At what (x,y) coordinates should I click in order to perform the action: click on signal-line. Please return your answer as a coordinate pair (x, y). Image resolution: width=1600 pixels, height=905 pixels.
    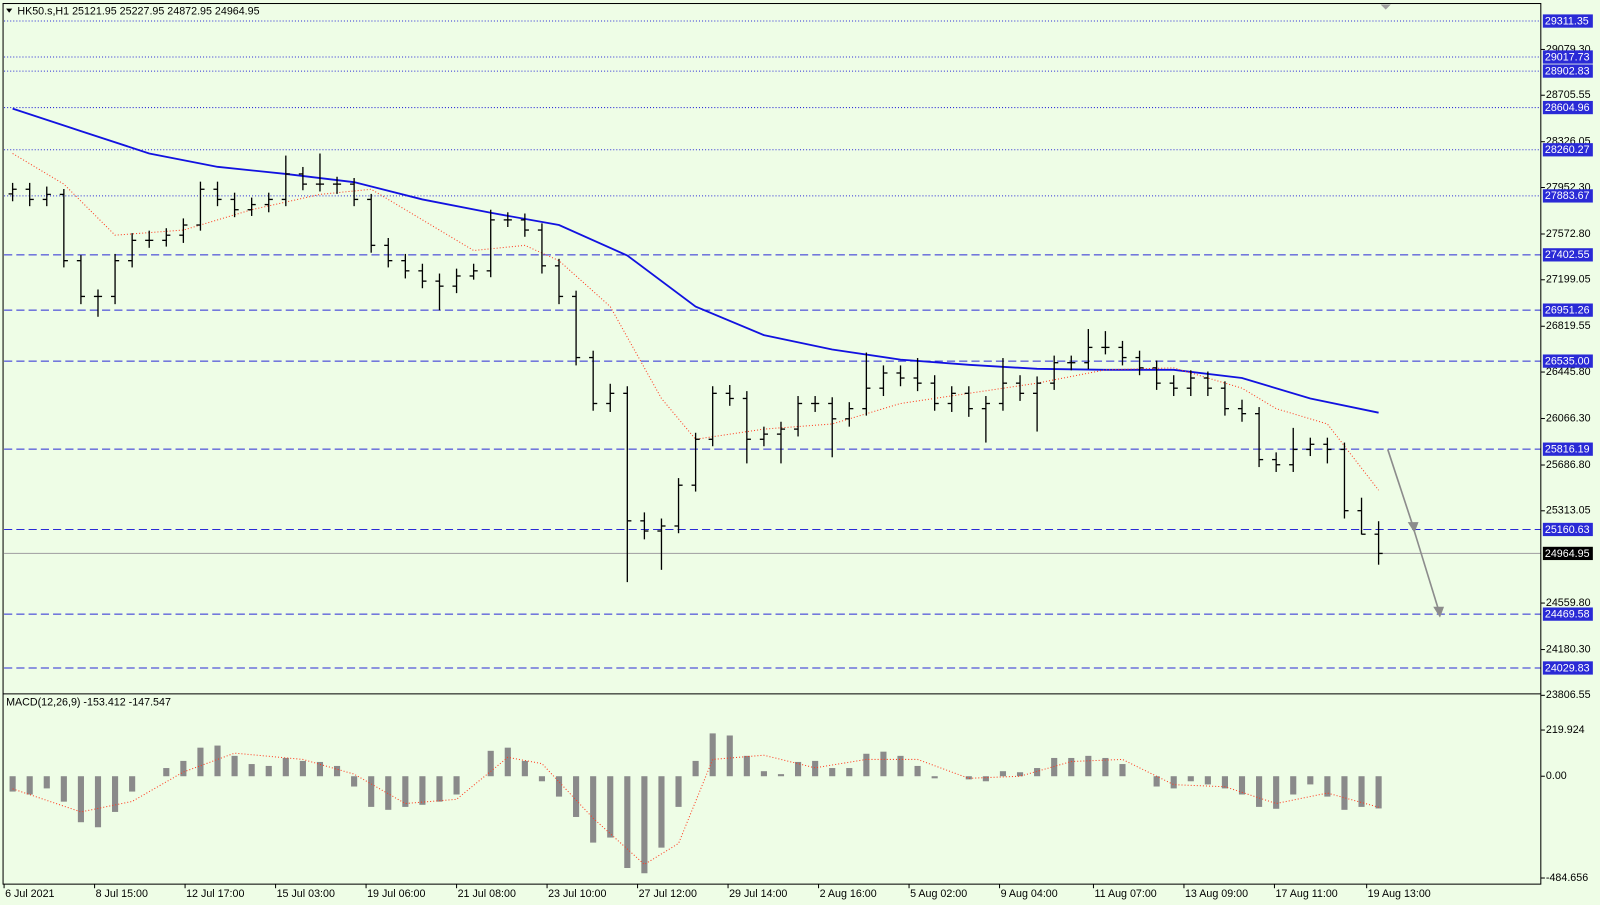
    Looking at the image, I should click on (695, 809).